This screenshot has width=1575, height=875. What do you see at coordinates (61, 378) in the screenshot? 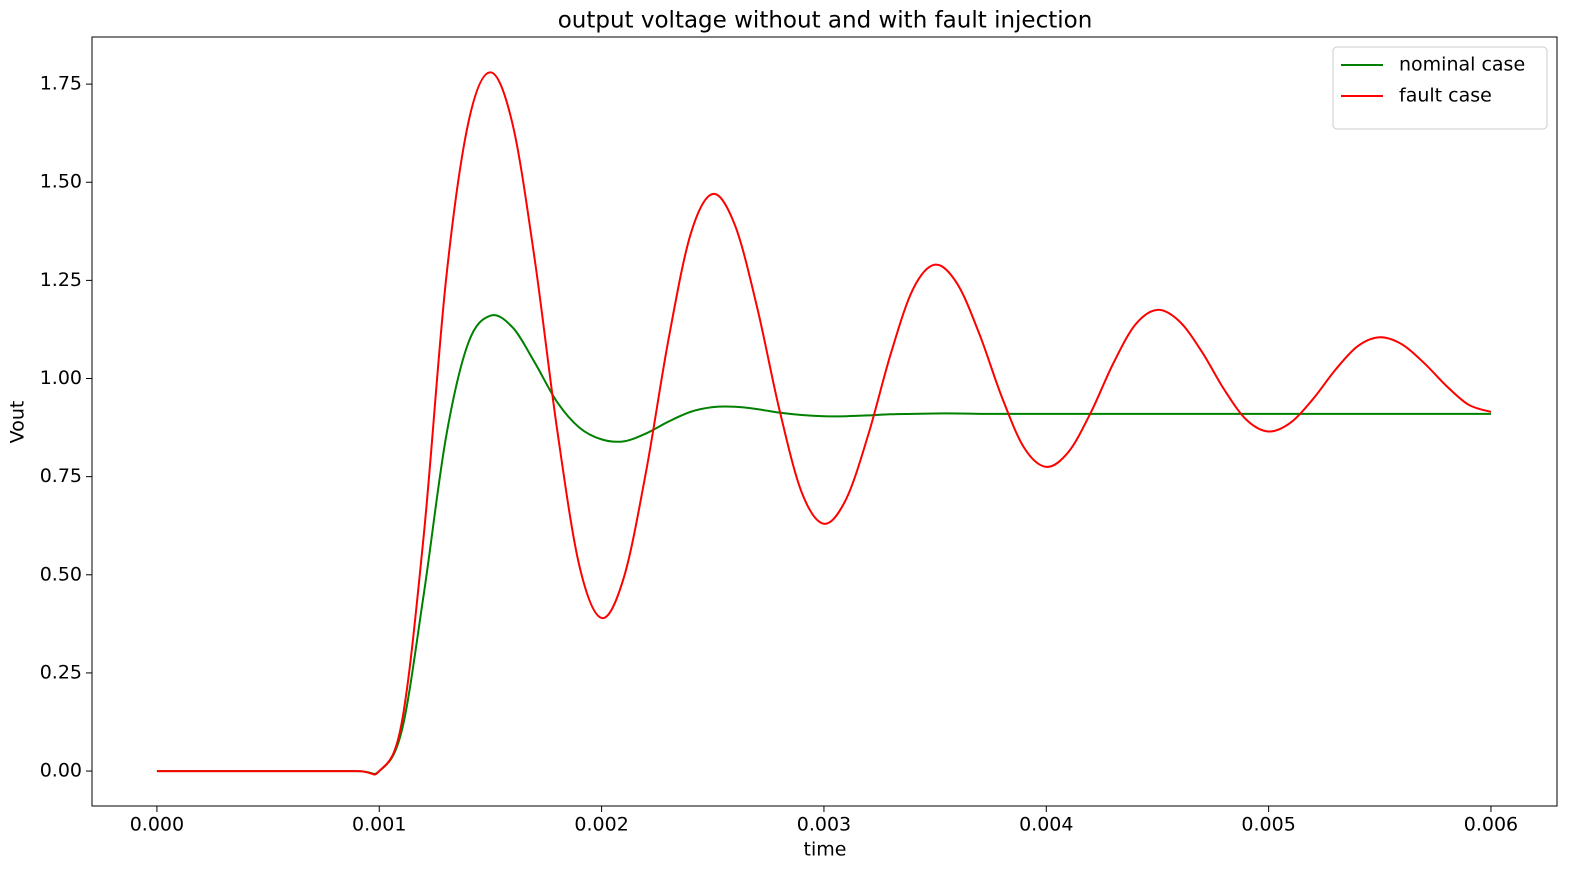
I see `y-tick-label: 1.00` at bounding box center [61, 378].